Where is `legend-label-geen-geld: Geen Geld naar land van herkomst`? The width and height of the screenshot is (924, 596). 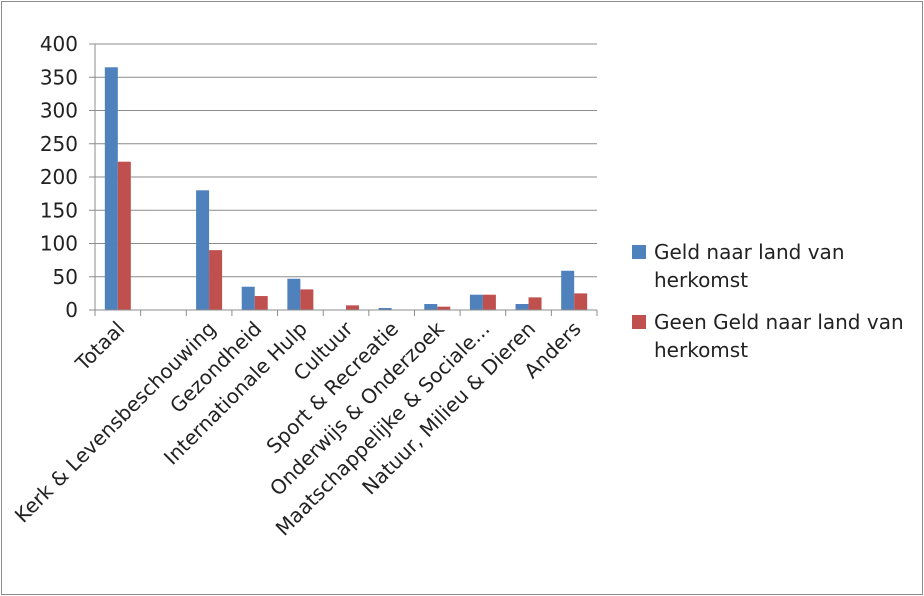
legend-label-geen-geld: Geen Geld naar land van herkomst is located at coordinates (779, 336).